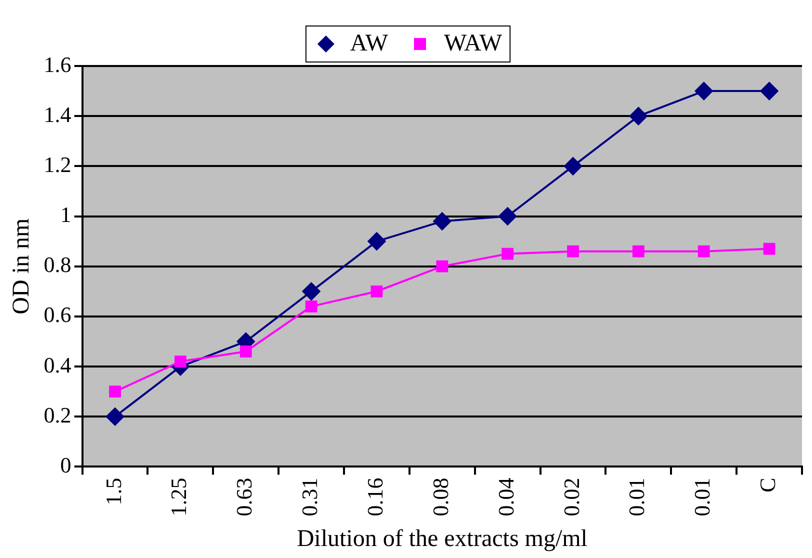 The width and height of the screenshot is (812, 558). What do you see at coordinates (571, 497) in the screenshot?
I see `x-tick-label: 0.02` at bounding box center [571, 497].